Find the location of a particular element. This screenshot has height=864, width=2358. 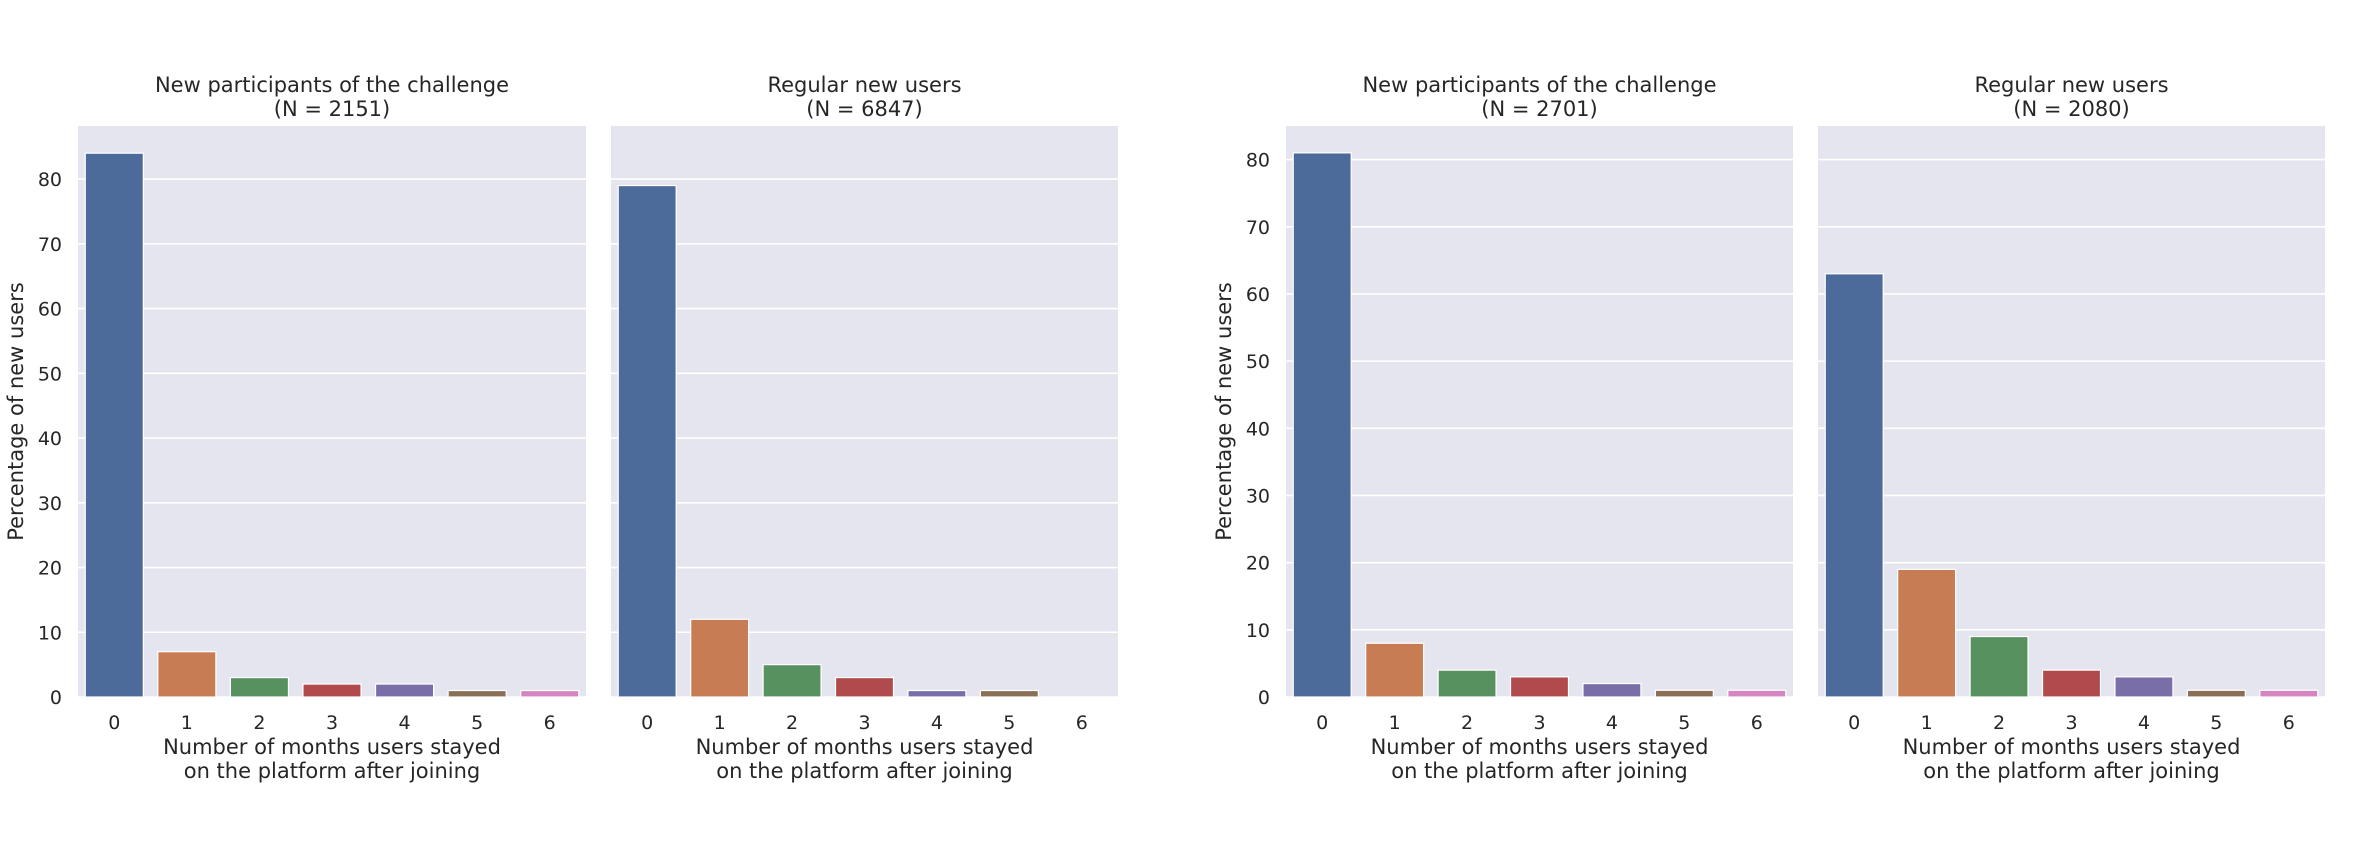

facet-subtitle: (N = 2151) is located at coordinates (332, 109).